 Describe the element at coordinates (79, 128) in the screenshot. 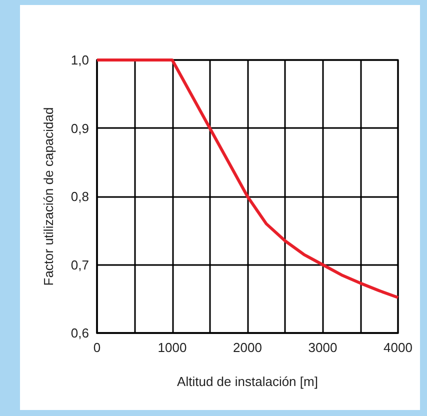

I see `y-tick-label: 0,9` at that location.